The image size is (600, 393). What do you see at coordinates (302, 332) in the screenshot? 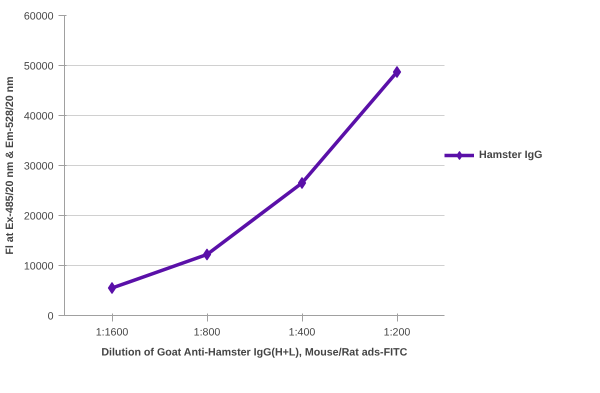
I see `x-tick-label: 1:400` at bounding box center [302, 332].